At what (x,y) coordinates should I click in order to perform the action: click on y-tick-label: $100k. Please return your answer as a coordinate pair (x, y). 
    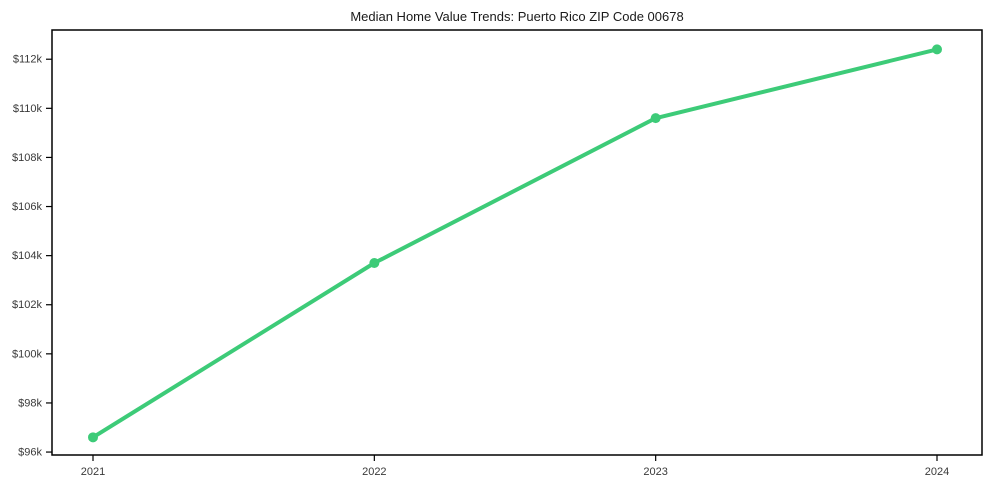
    Looking at the image, I should click on (27, 354).